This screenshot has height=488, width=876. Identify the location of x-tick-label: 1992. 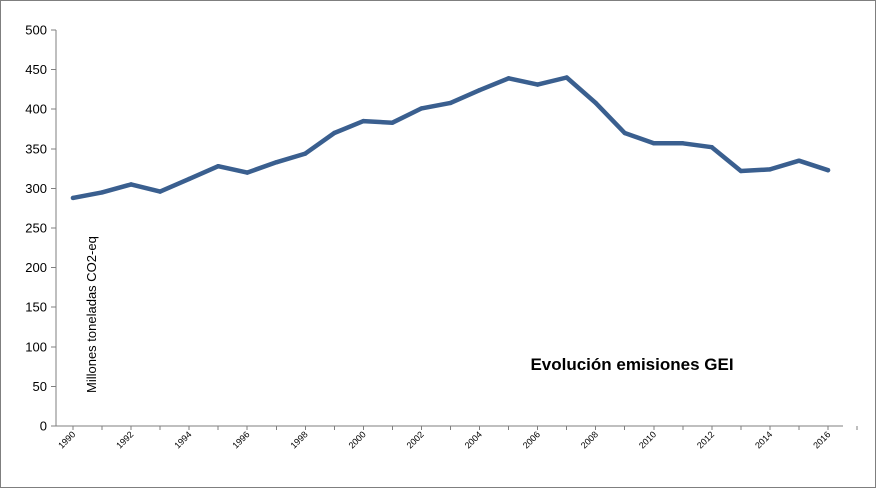
(124, 439).